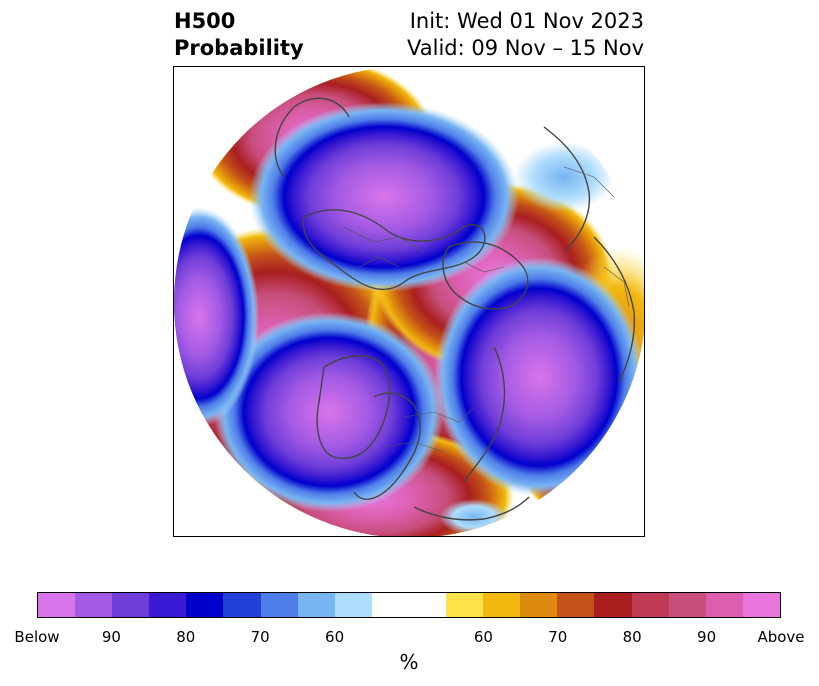  Describe the element at coordinates (781, 637) in the screenshot. I see `colorbar-tick-label: Above` at that location.